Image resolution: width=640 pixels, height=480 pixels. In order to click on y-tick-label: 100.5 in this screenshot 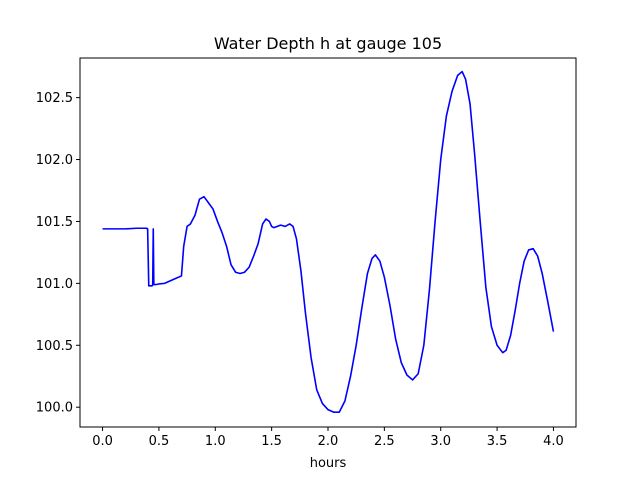, I will do `click(54, 346)`.